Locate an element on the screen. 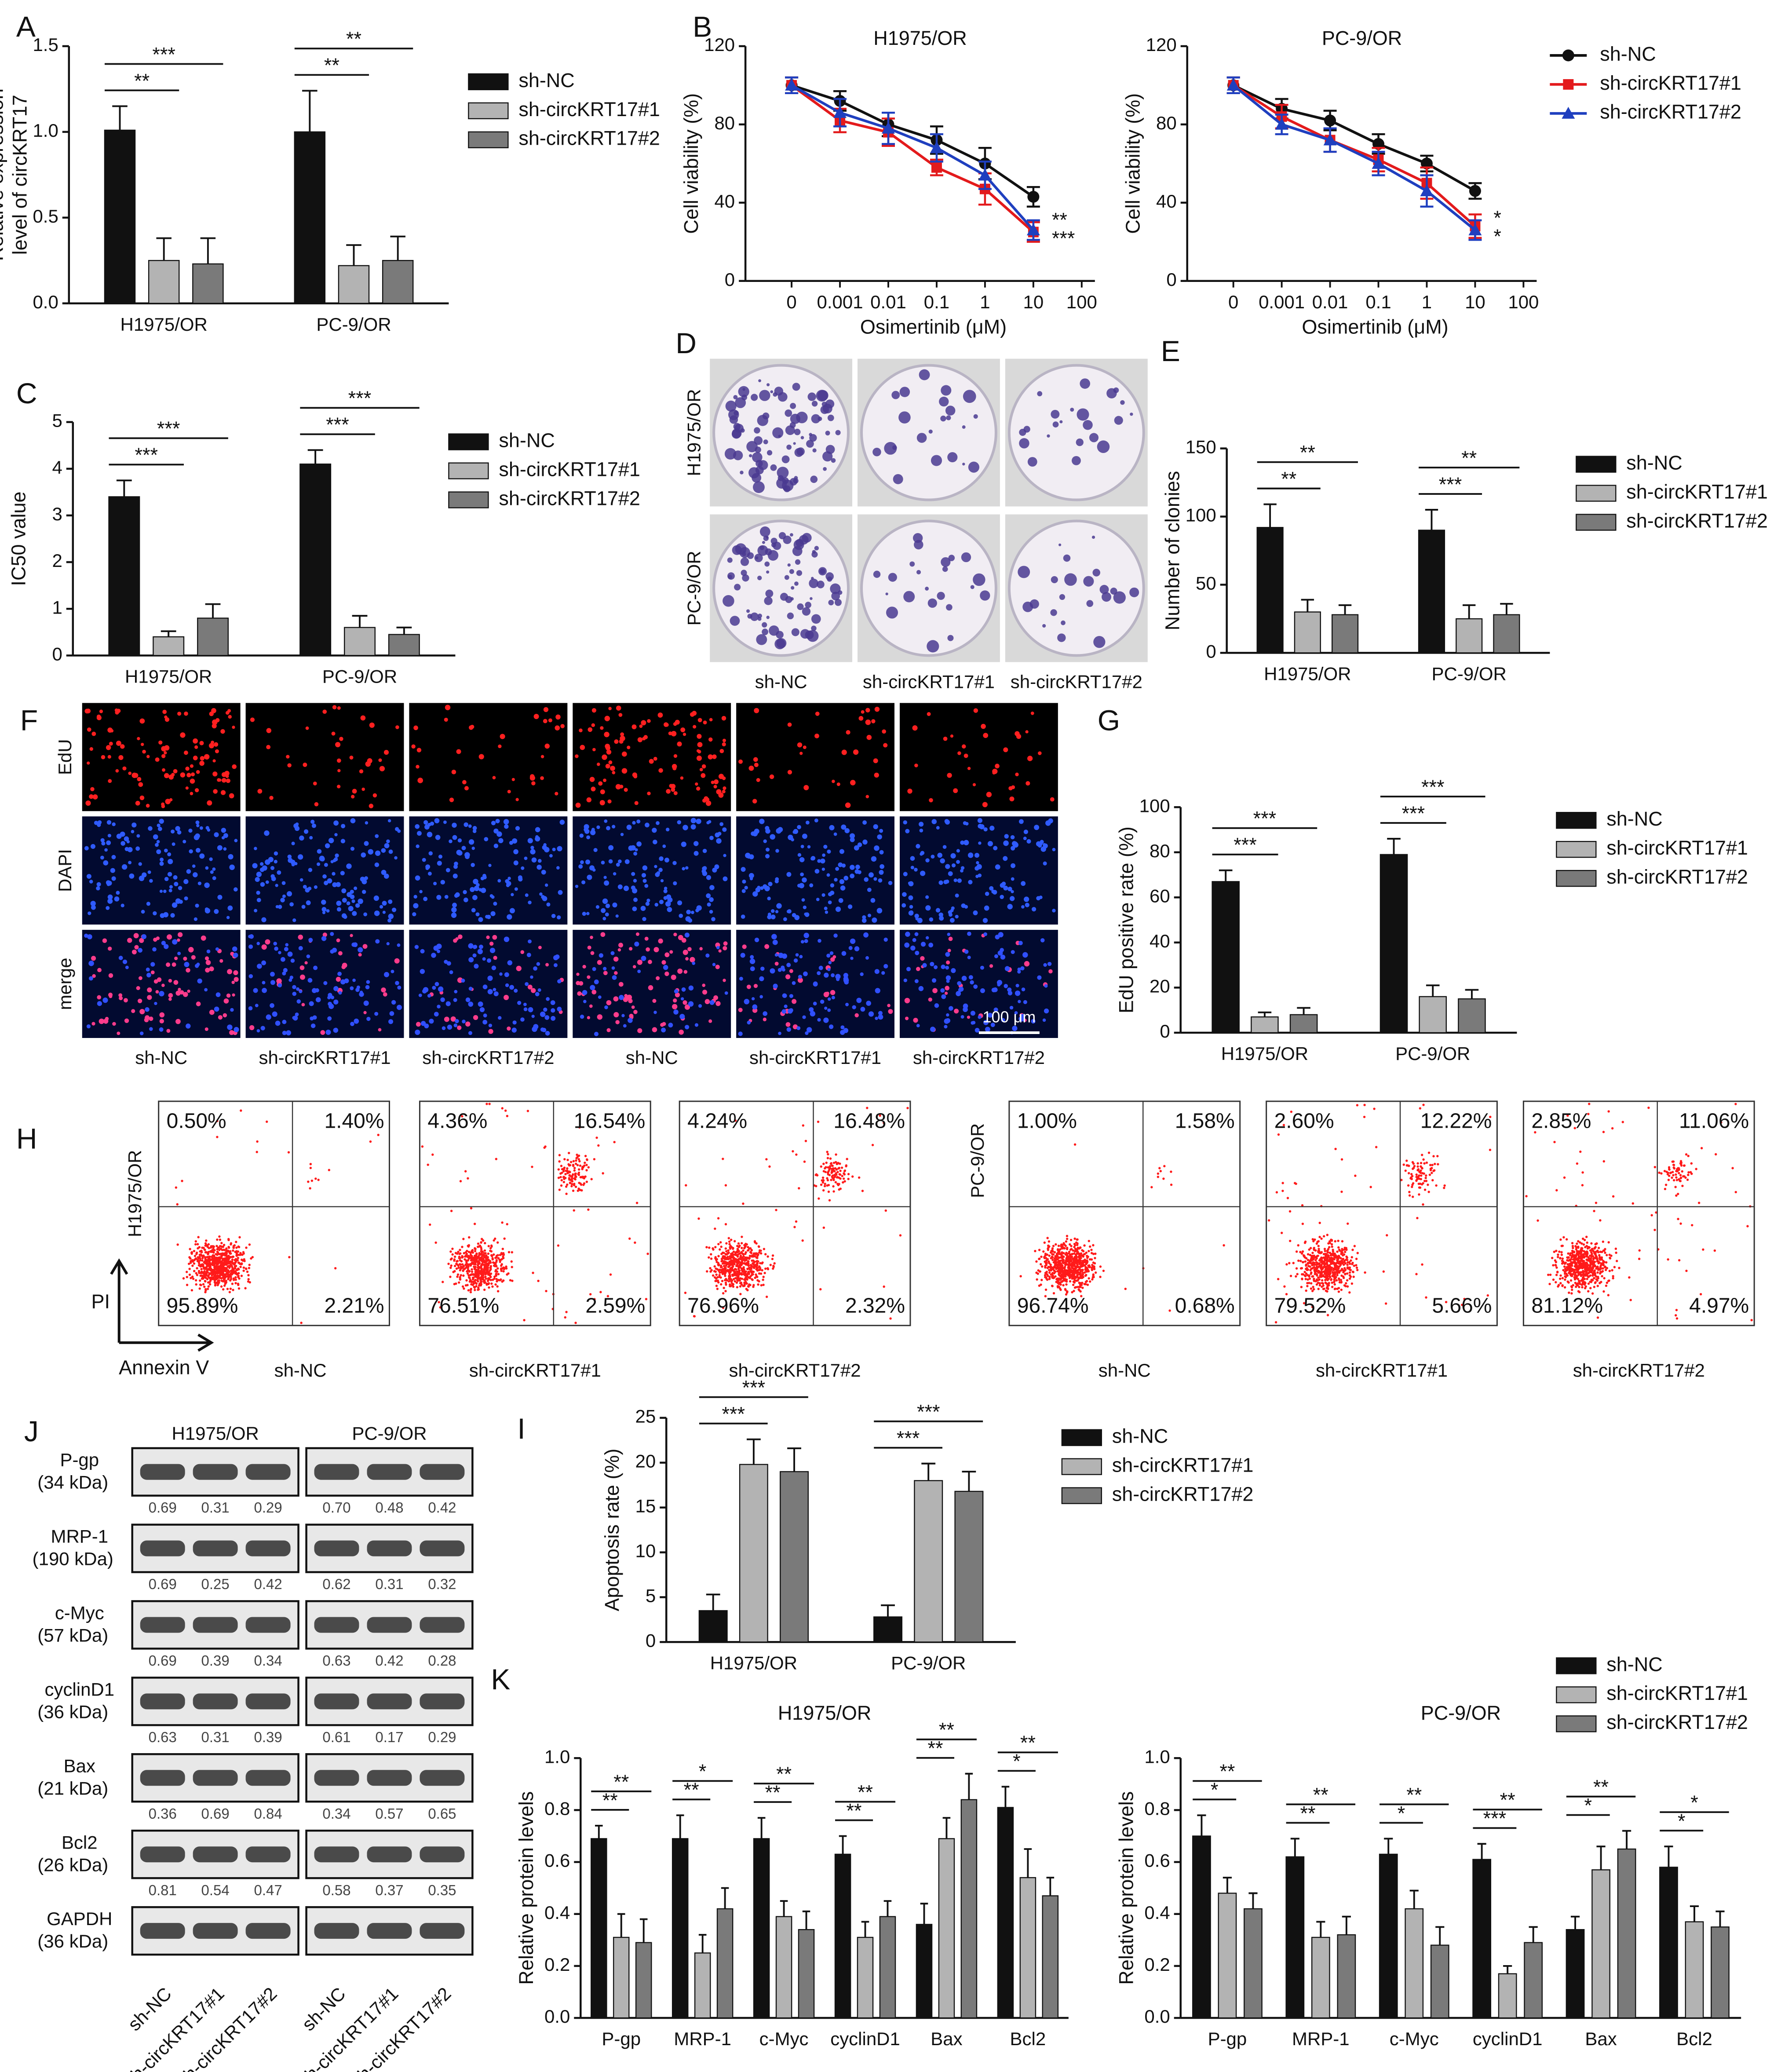 The height and width of the screenshot is (2072, 1781). significance-label: * is located at coordinates (1497, 236).